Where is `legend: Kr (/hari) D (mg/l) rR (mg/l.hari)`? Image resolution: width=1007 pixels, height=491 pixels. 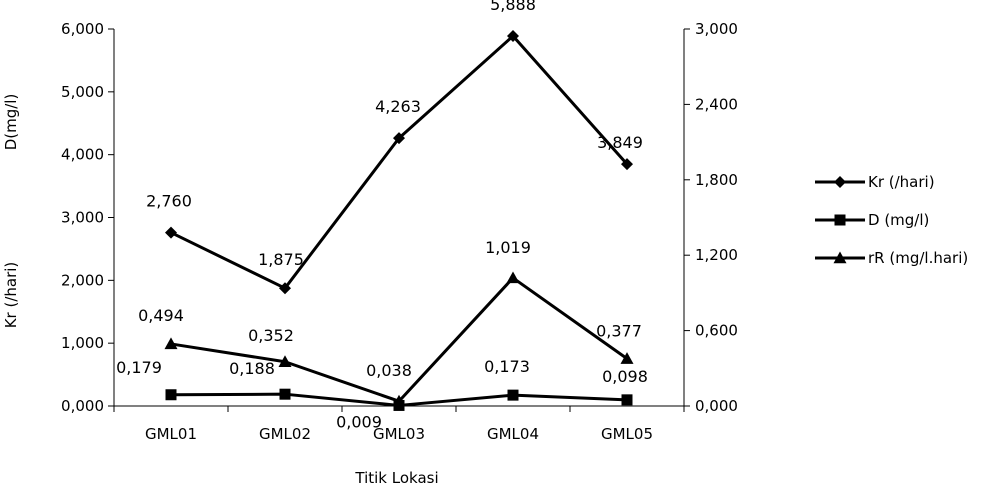
legend: Kr (/hari) D (mg/l) rR (mg/l.hari) is located at coordinates (891, 220).